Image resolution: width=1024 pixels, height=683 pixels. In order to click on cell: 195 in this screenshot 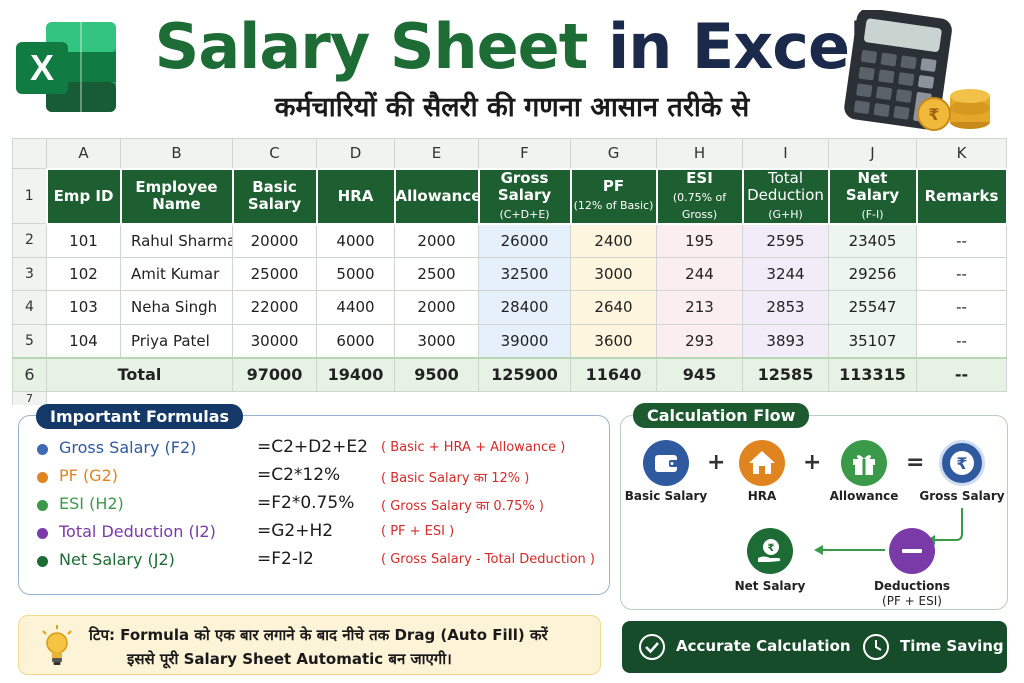, I will do `click(699, 240)`.